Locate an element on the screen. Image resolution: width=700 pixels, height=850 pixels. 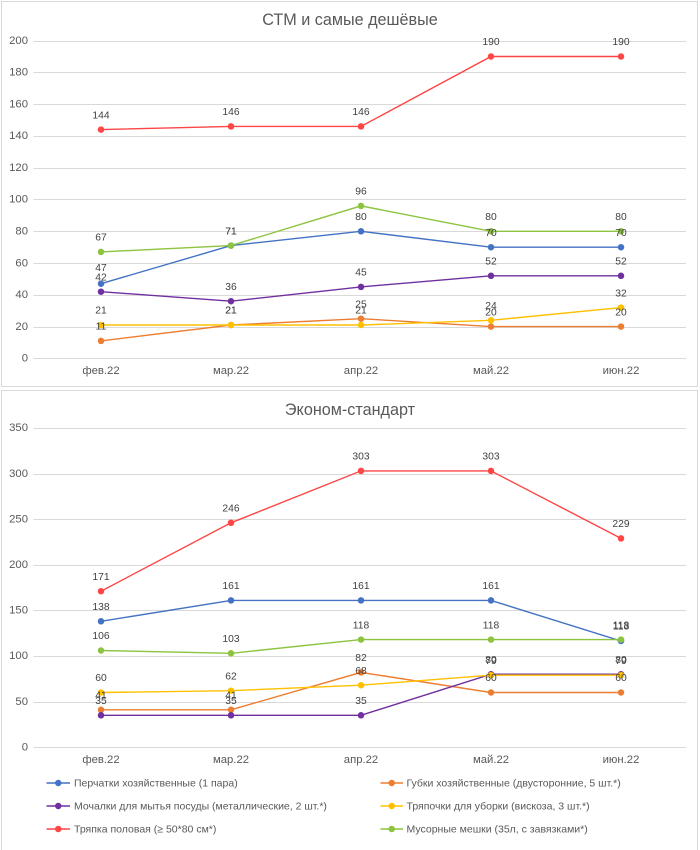
svg-text: Тряпка половая (≥ 50*80 см*) is located at coordinates (145, 830).